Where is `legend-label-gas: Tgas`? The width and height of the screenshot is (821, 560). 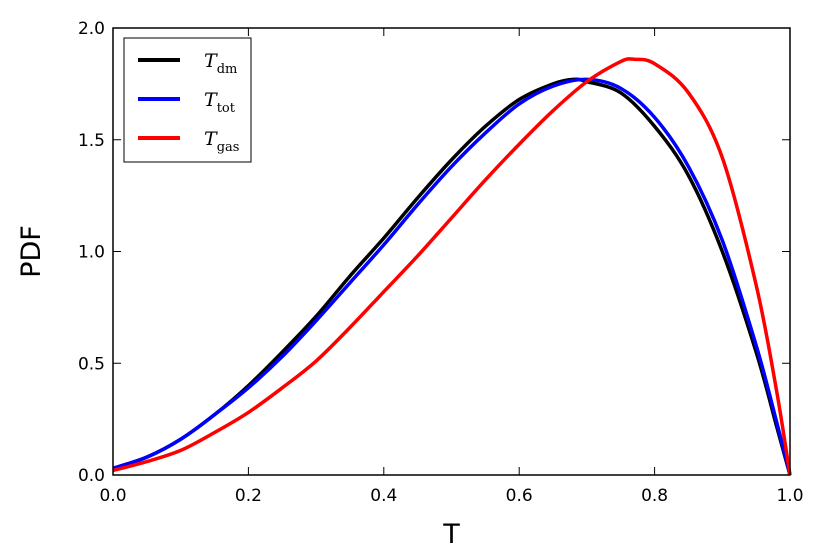 legend-label-gas: Tgas is located at coordinates (221, 141).